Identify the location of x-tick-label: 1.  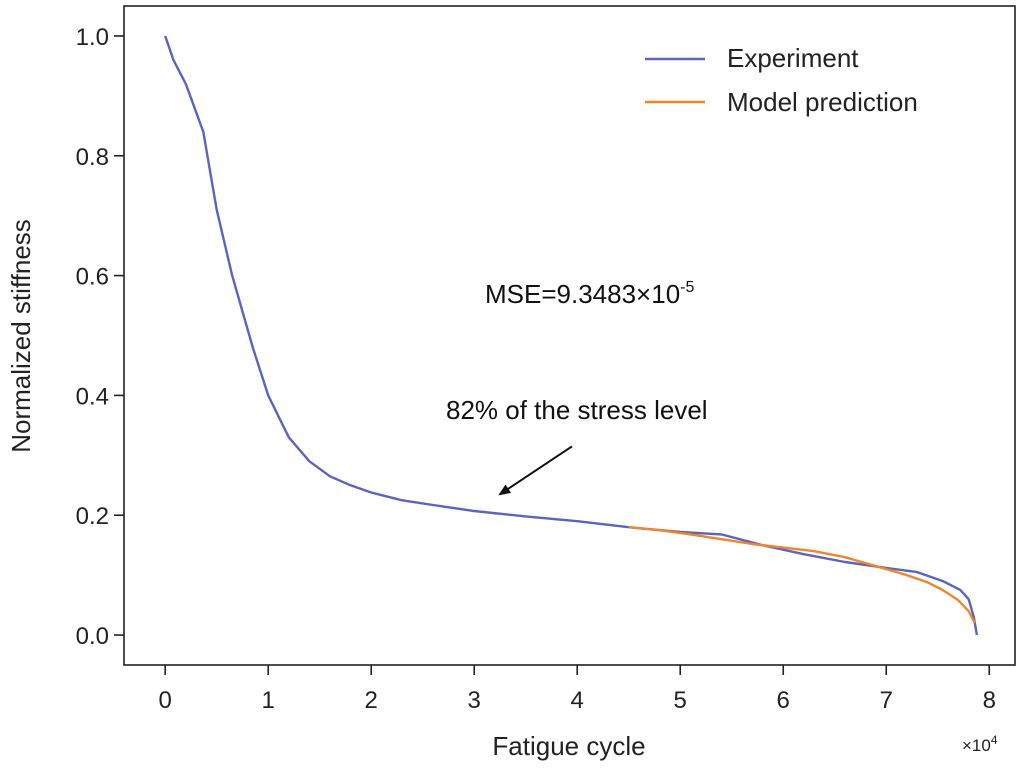
(268, 700).